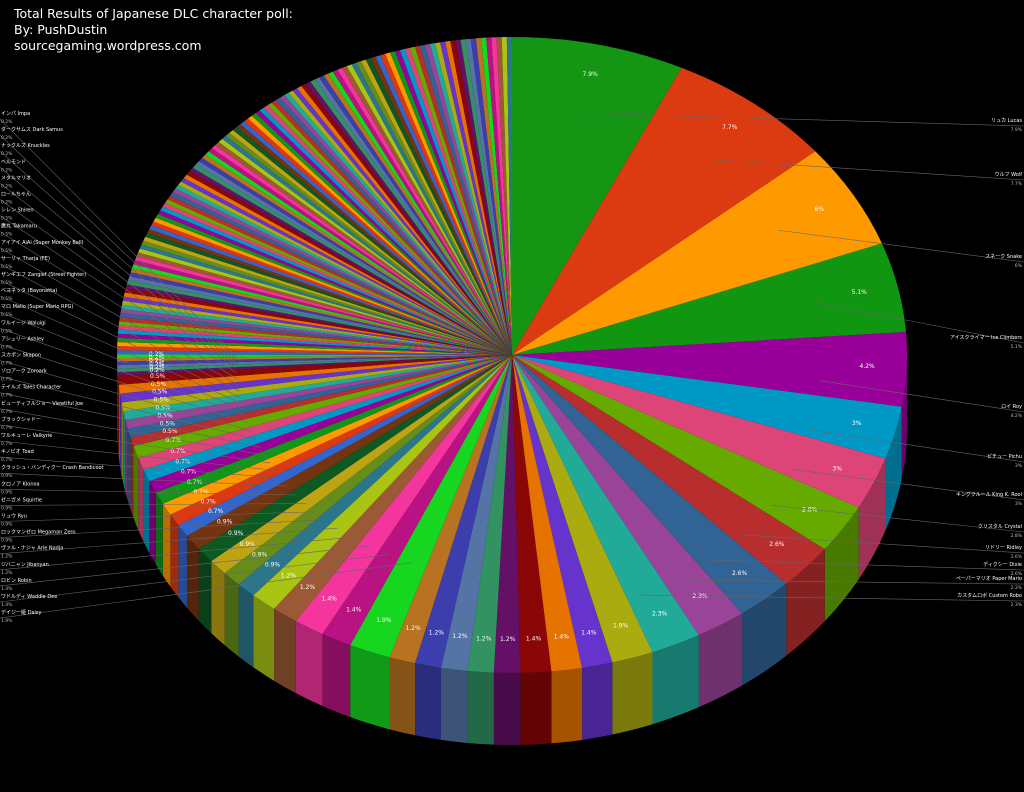 The width and height of the screenshot is (1024, 792). I want to click on slice-percent-label: 7.7%, so click(730, 127).